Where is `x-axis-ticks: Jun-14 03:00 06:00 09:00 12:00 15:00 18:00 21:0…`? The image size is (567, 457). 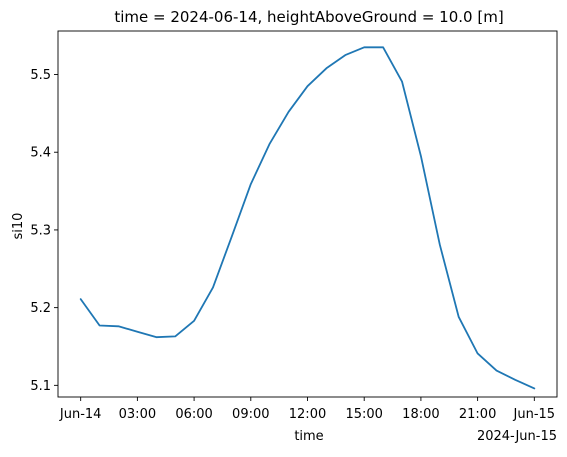 x-axis-ticks: Jun-14 03:00 06:00 09:00 12:00 15:00 18:00 21:0… is located at coordinates (307, 409).